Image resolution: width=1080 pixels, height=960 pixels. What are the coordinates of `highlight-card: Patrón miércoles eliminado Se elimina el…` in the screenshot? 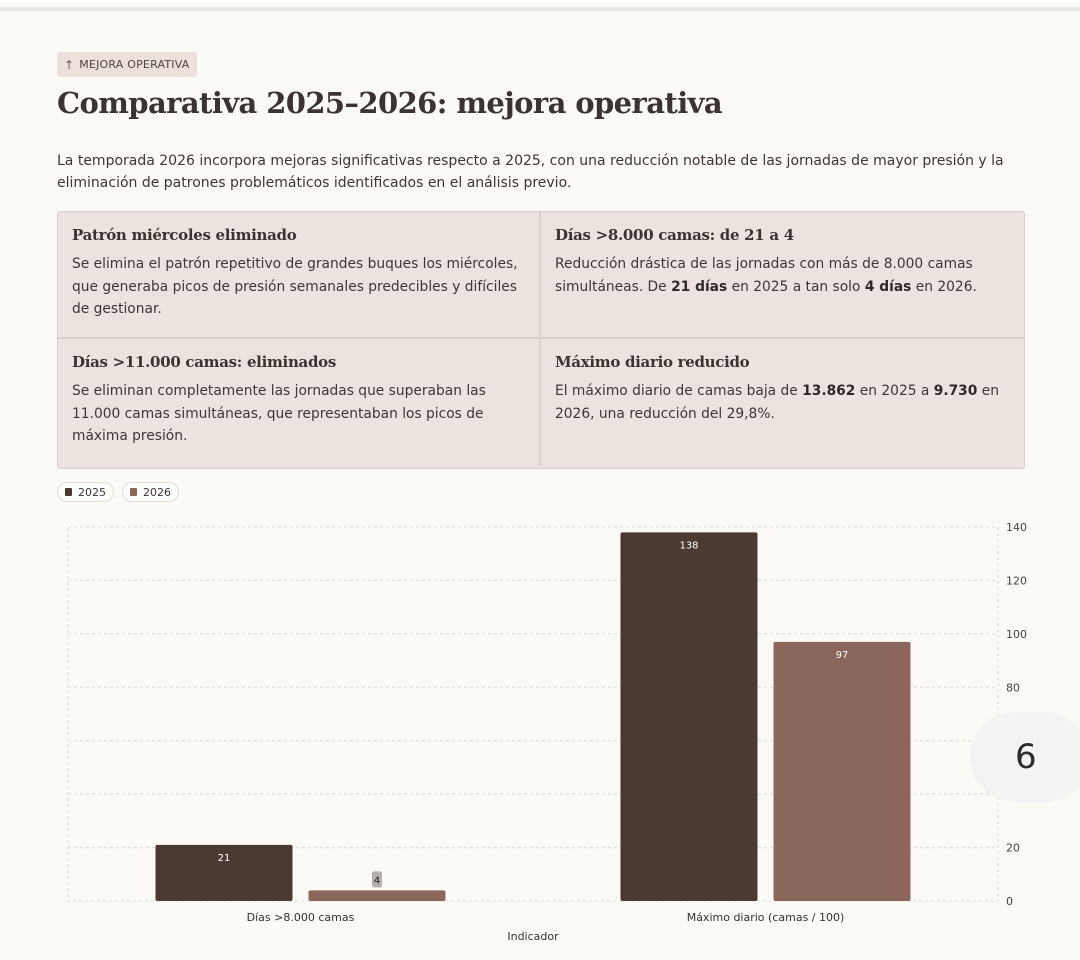 It's located at (299, 275).